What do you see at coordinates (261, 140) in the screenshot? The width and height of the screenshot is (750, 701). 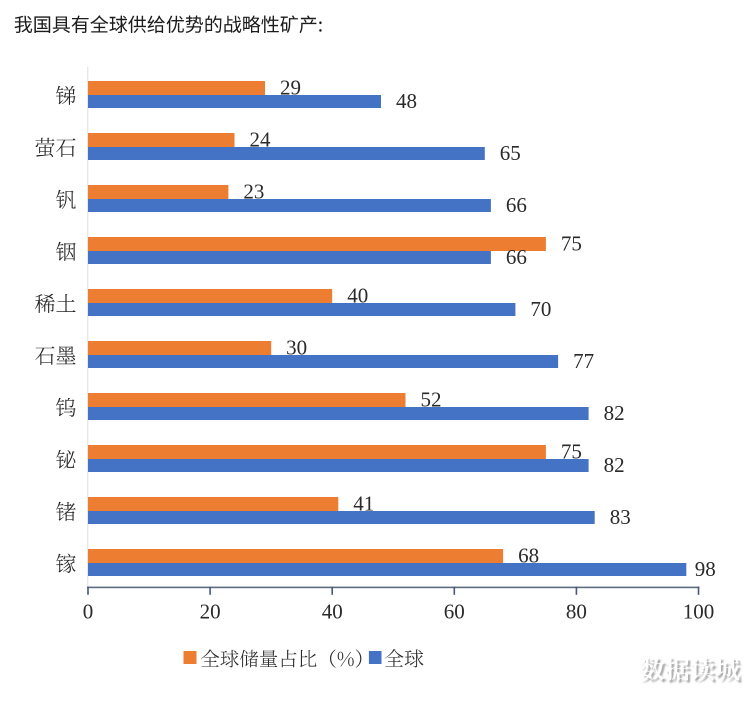 I see `svg-text: 24` at bounding box center [261, 140].